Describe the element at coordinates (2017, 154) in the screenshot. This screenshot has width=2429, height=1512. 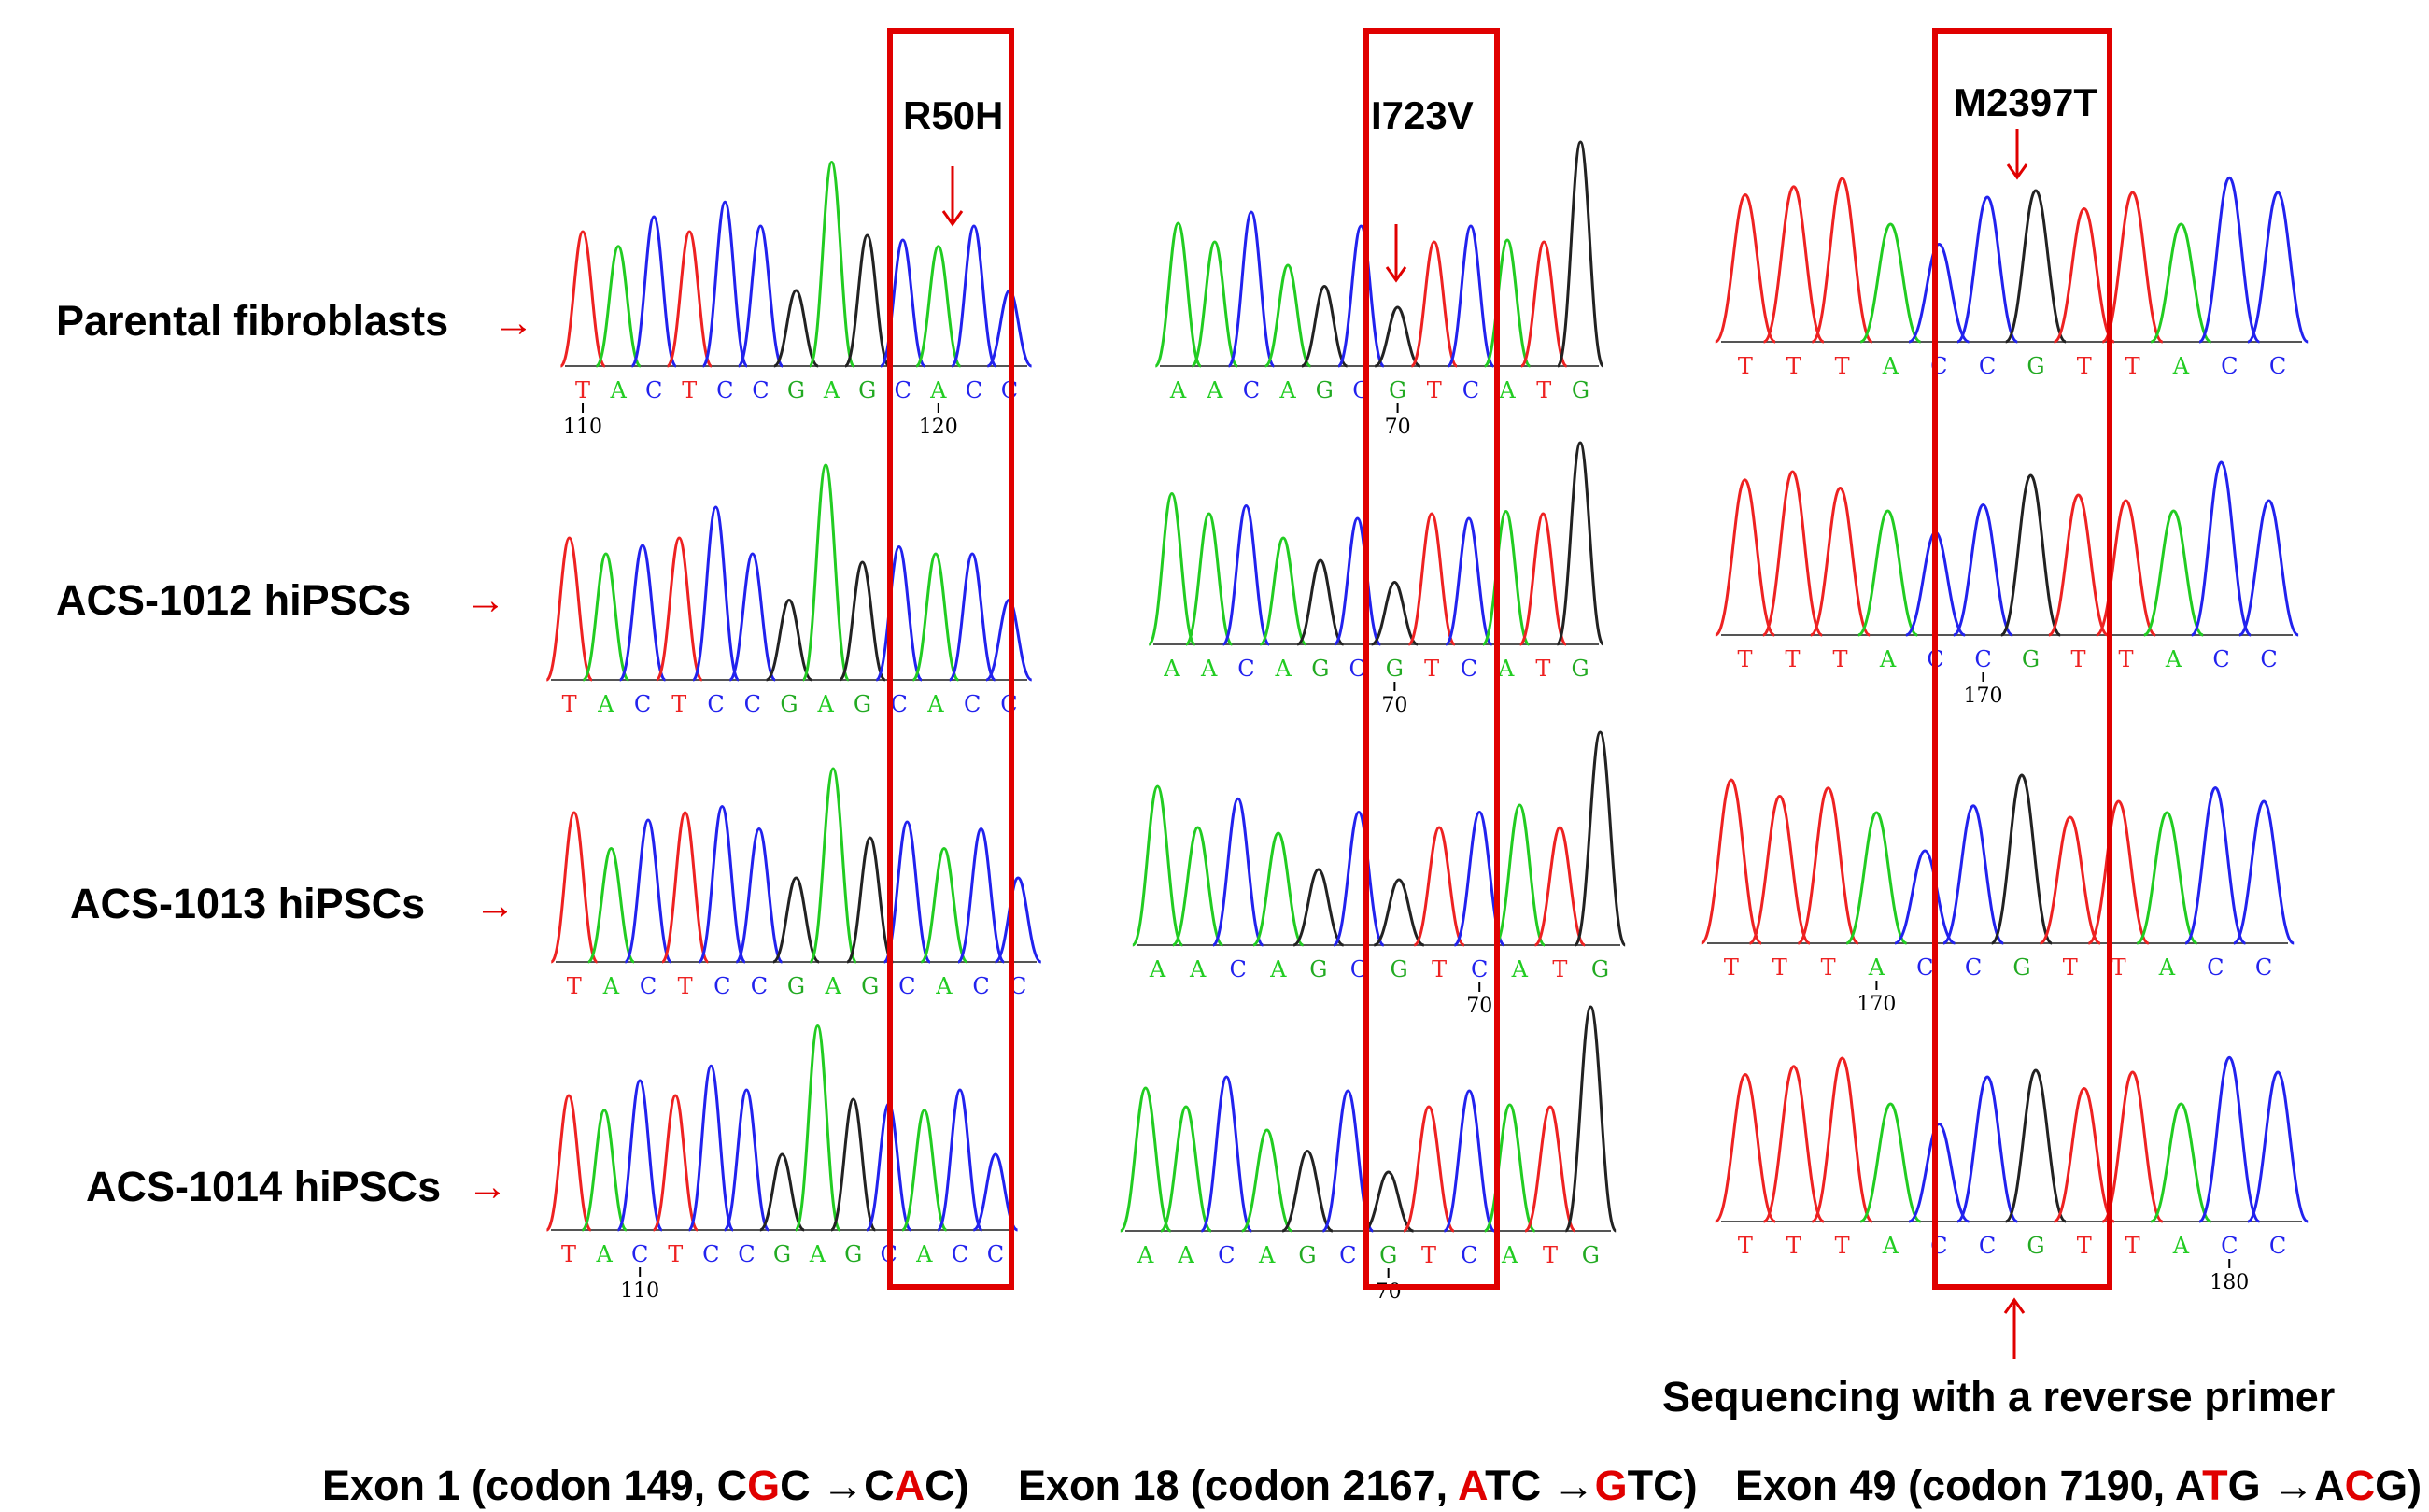
I see `down-arrow-icon` at that location.